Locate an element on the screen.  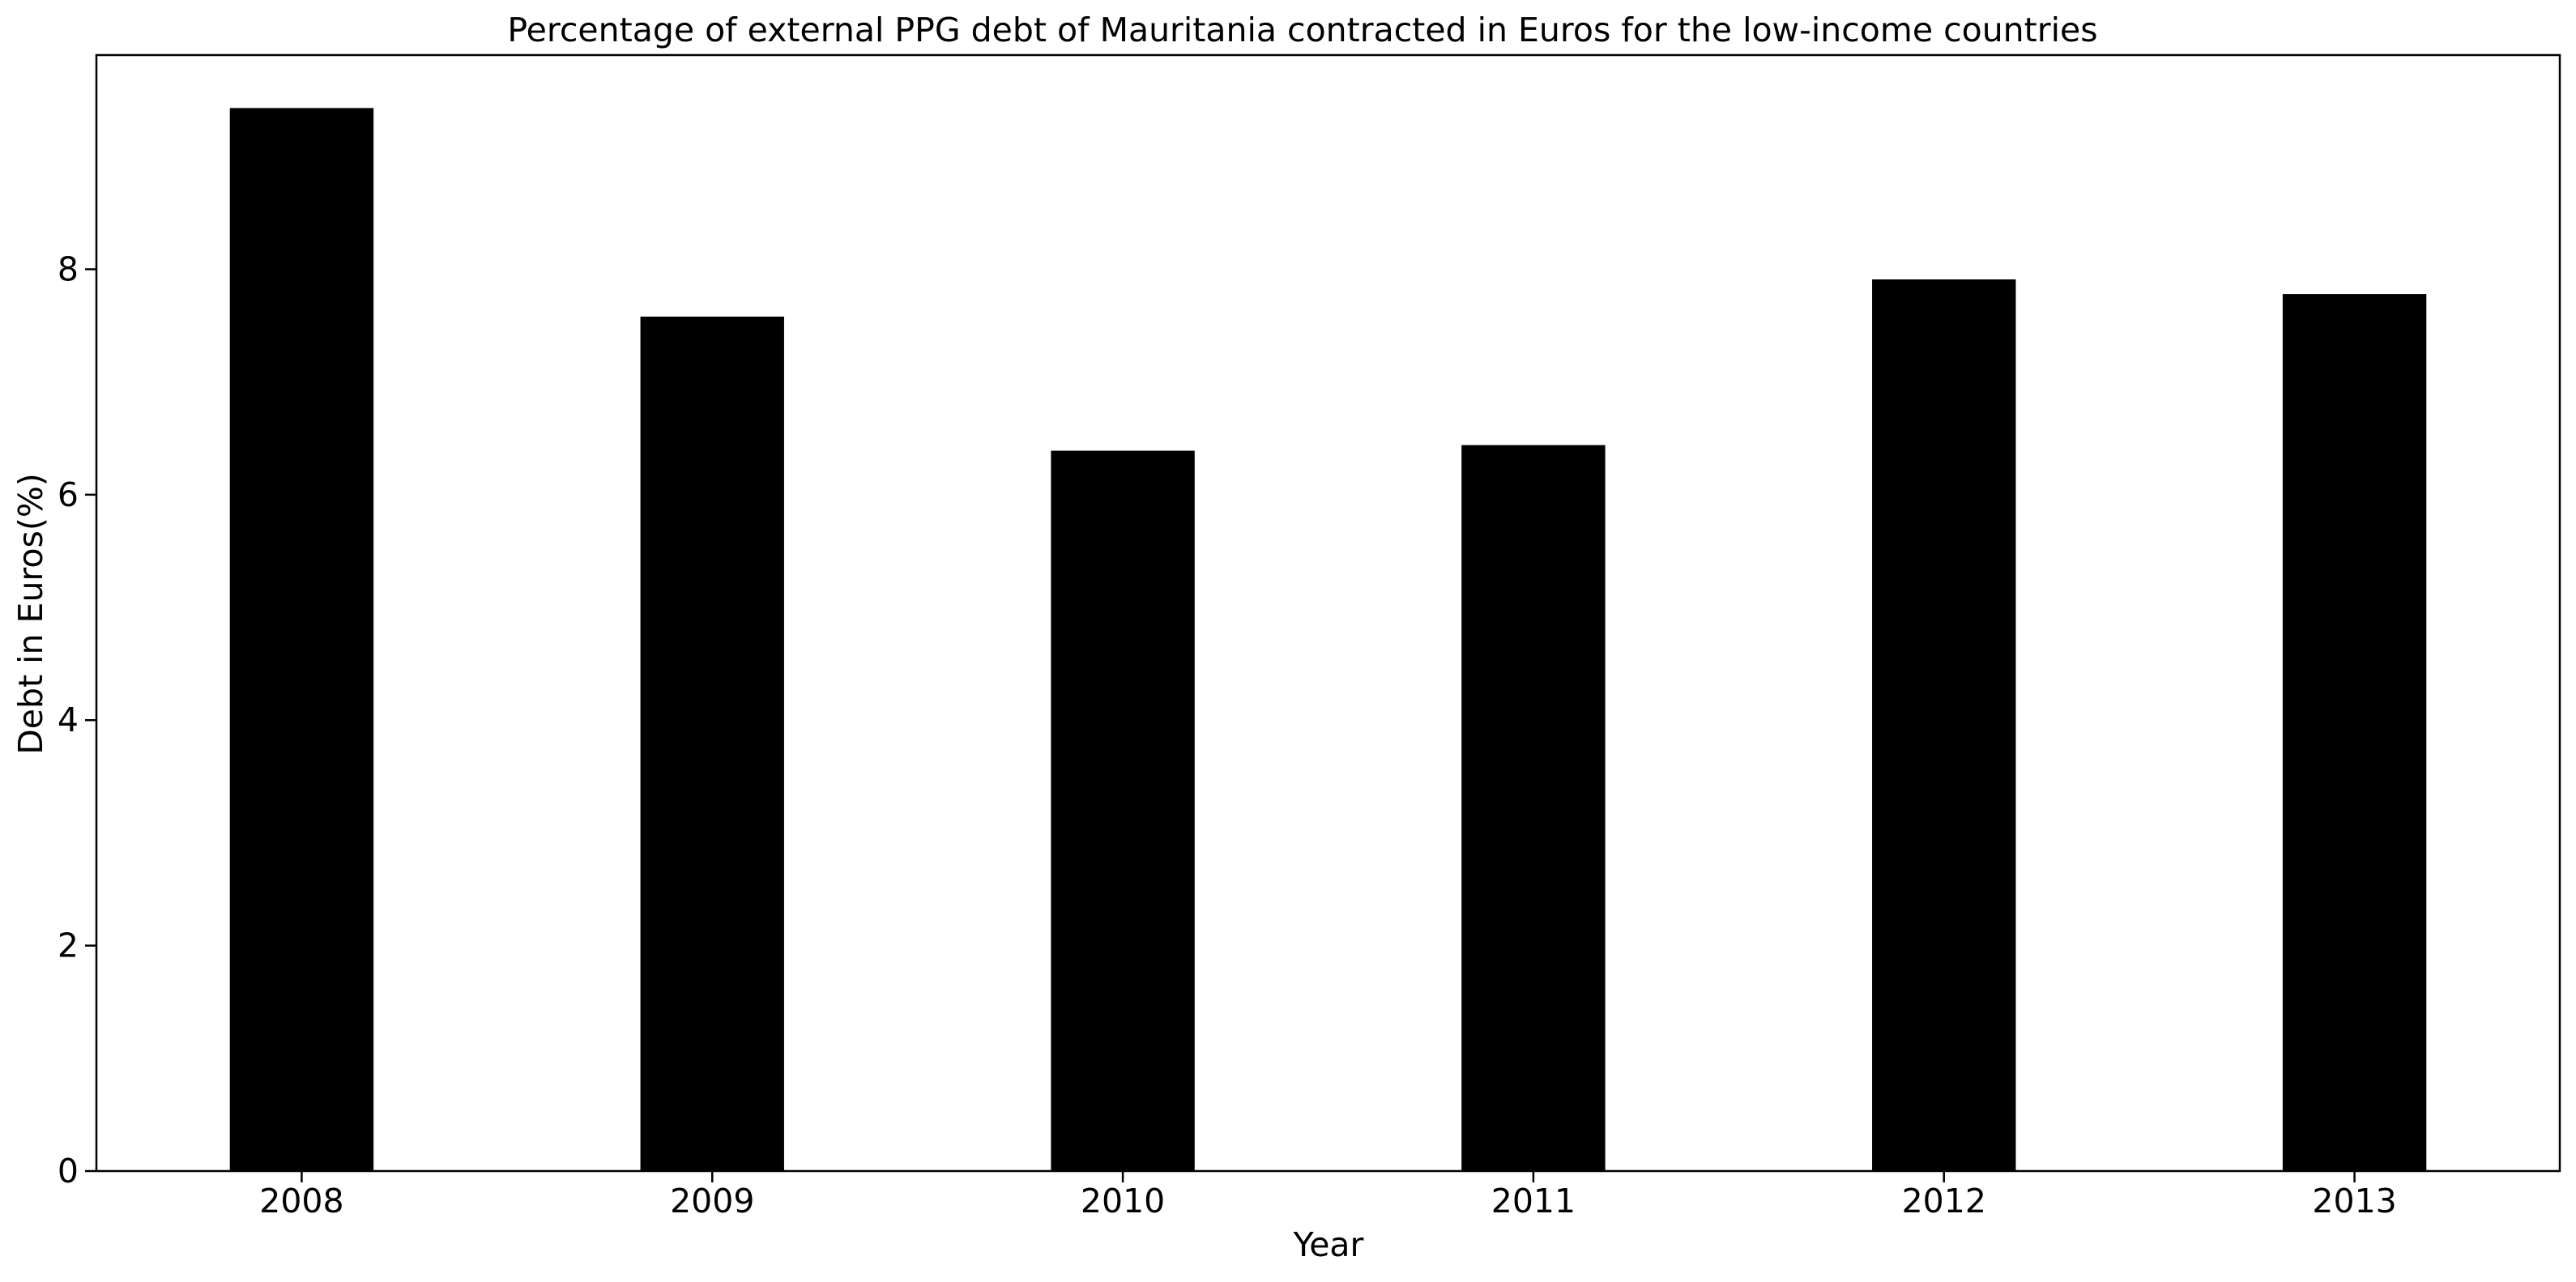
y-tick-label: 2 is located at coordinates (69, 945).